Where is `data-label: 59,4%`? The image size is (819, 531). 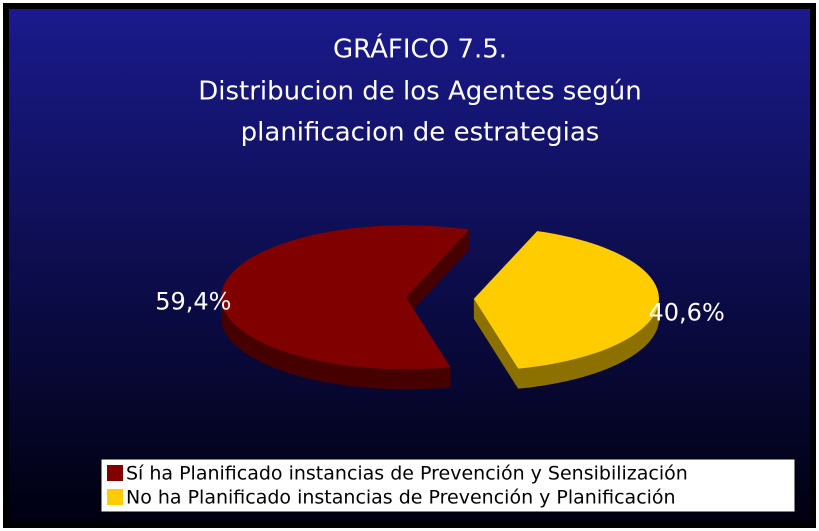
data-label: 59,4% is located at coordinates (193, 301).